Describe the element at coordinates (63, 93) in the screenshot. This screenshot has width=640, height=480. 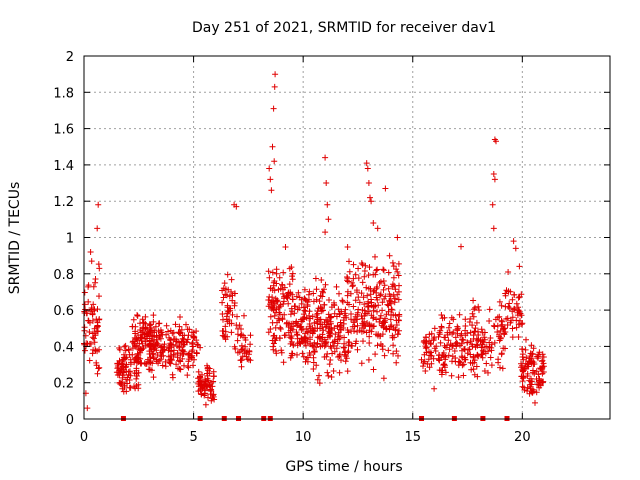
I see `y-tick-label: 1.8` at that location.